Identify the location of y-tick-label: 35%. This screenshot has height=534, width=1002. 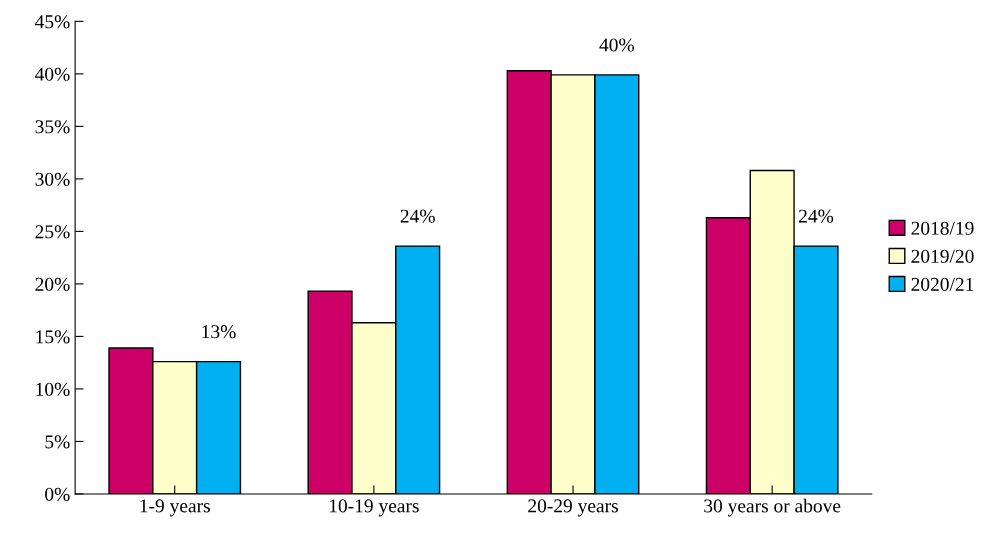
(52, 127).